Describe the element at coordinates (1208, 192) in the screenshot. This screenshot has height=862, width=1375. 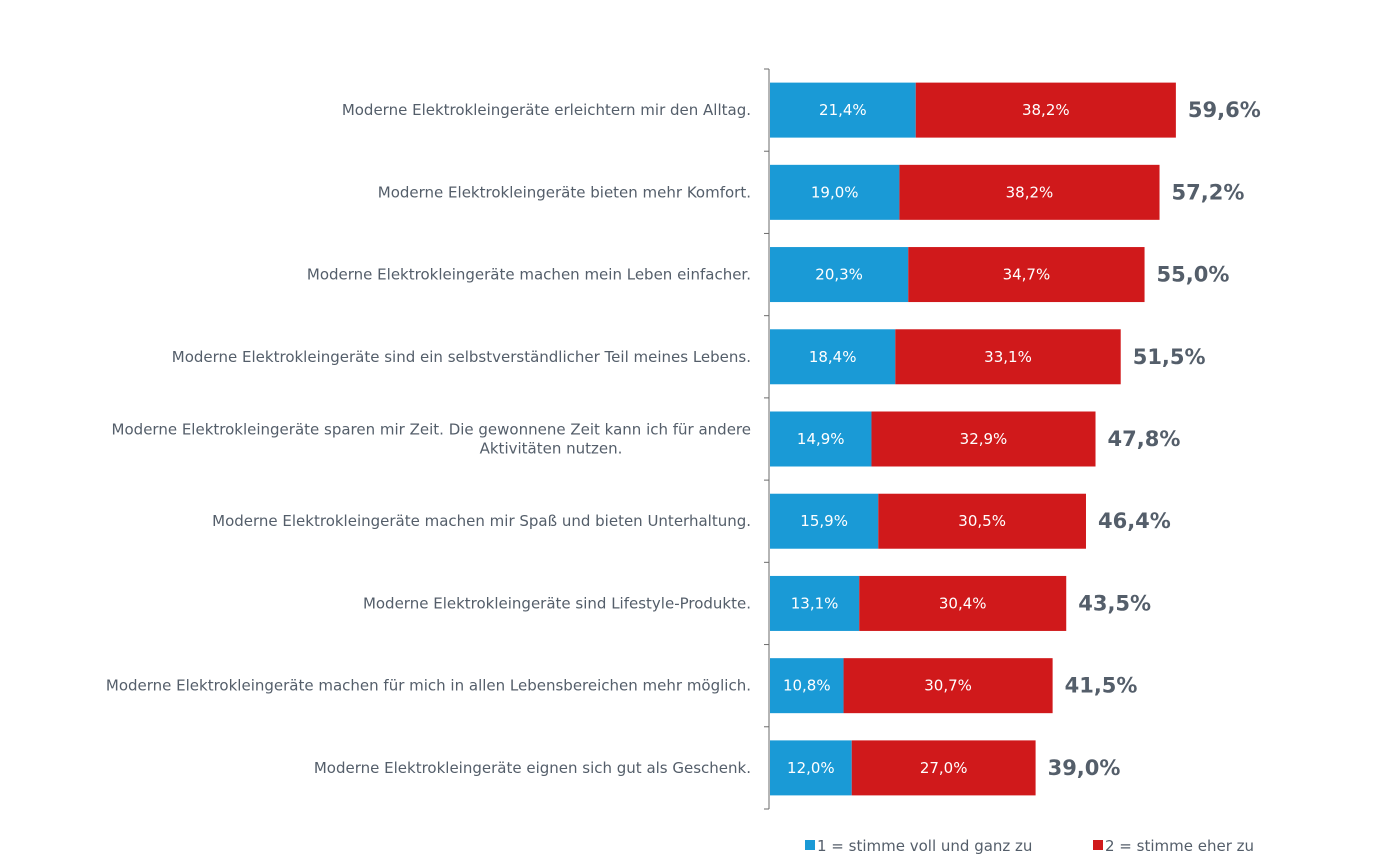
I see `bar-total-label: 57,2%` at that location.